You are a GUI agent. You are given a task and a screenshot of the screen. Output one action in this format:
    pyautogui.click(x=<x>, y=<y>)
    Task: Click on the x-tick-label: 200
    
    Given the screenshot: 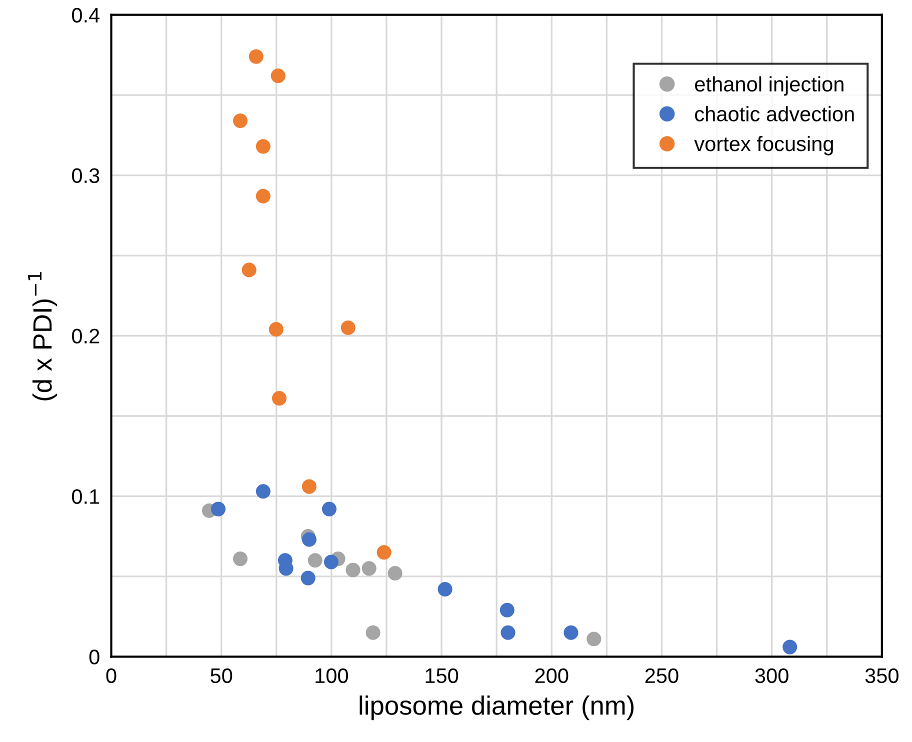 What is the action you would take?
    pyautogui.click(x=551, y=676)
    